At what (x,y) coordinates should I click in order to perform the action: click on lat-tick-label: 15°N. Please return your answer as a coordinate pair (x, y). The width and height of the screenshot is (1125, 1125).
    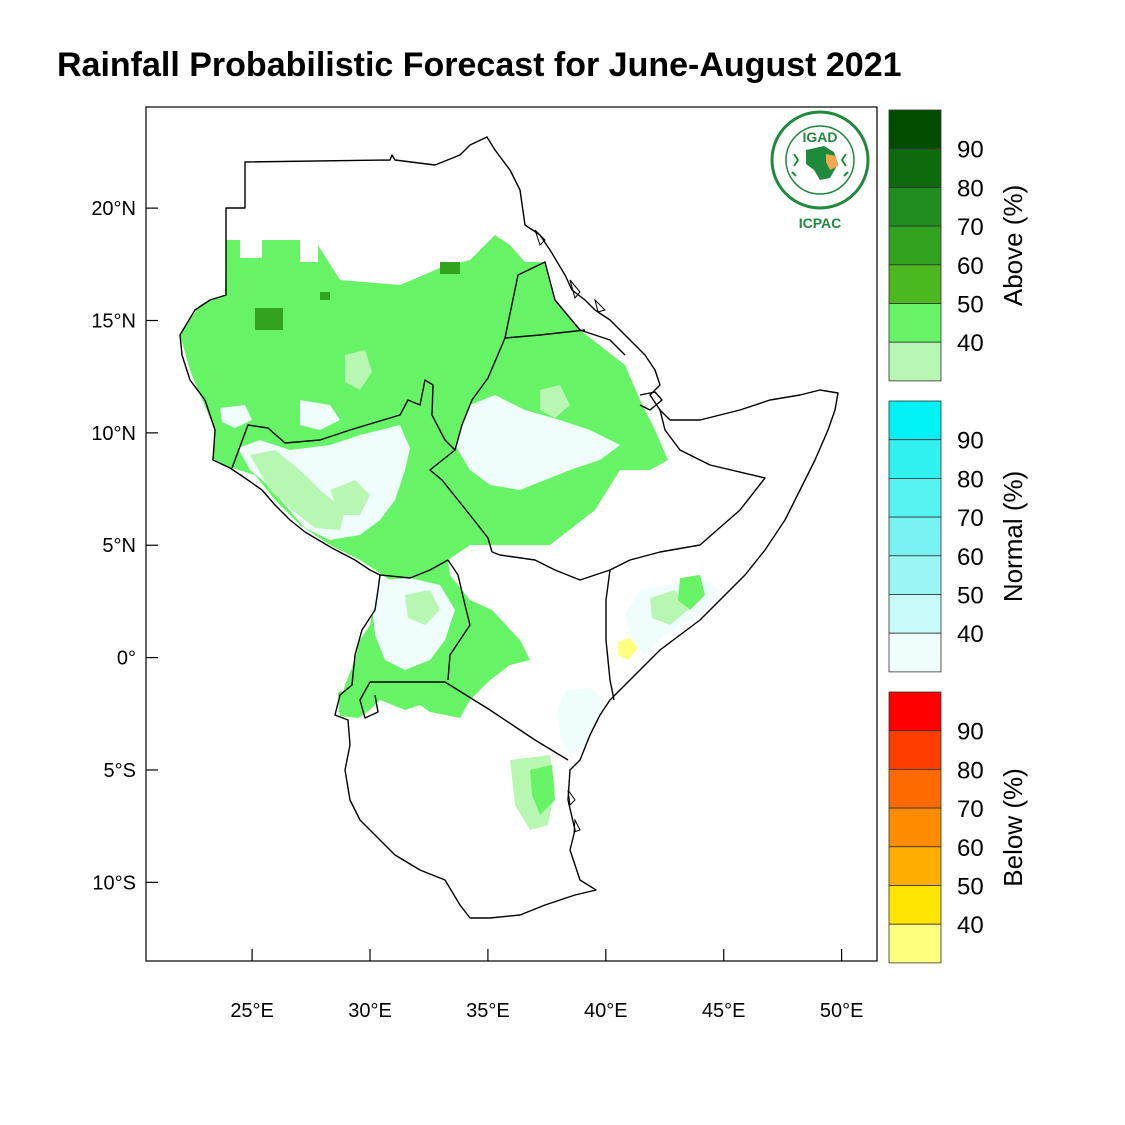
    Looking at the image, I should click on (113, 322).